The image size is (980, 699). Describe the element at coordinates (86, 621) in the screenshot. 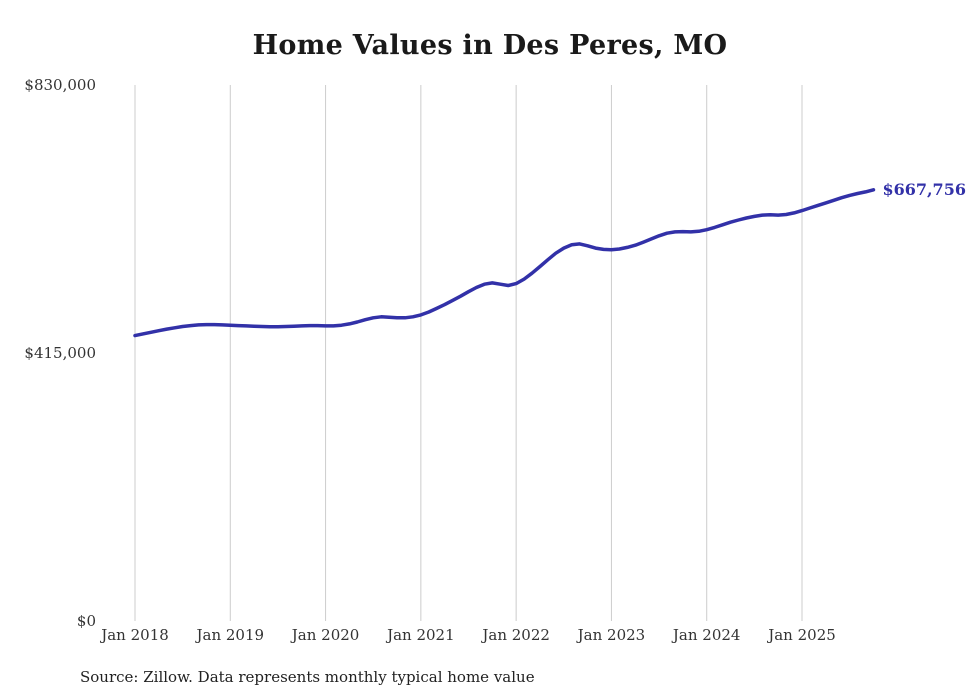

I see `y-tick-label: $0` at that location.